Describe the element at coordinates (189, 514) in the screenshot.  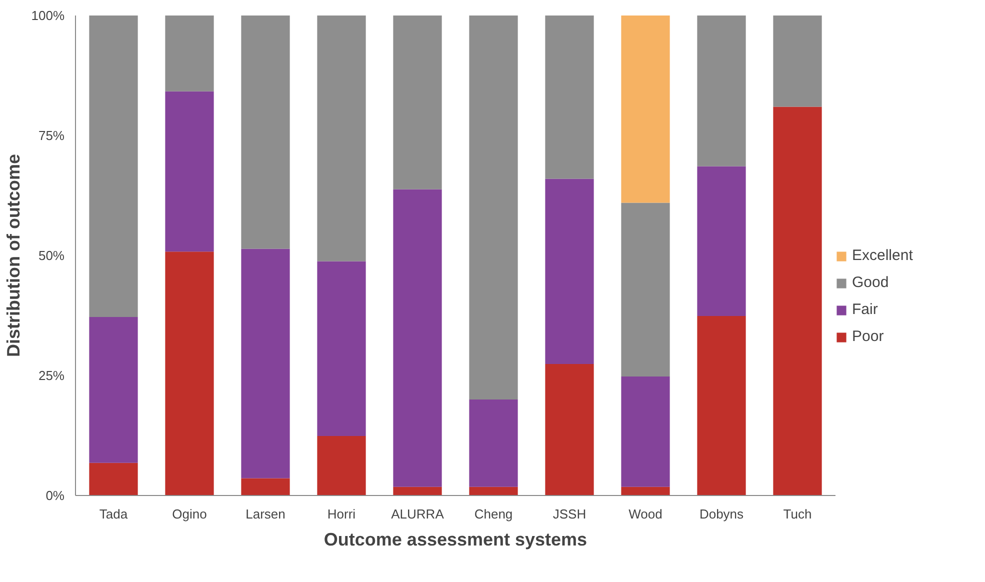
I see `x-tick-label: Ogino` at that location.